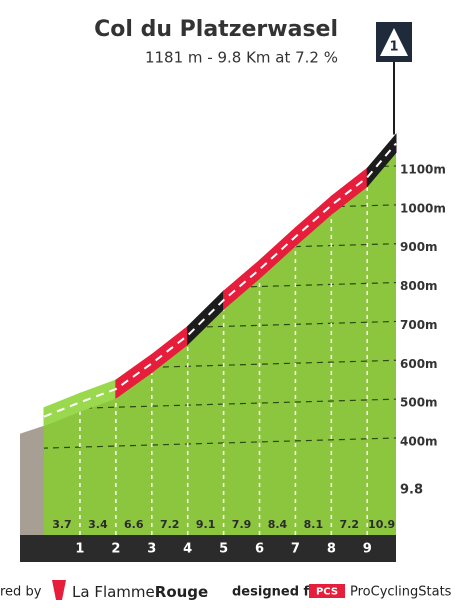 This screenshot has height=608, width=455. Describe the element at coordinates (401, 592) in the screenshot. I see `footer-site: ProCyclingStats` at that location.